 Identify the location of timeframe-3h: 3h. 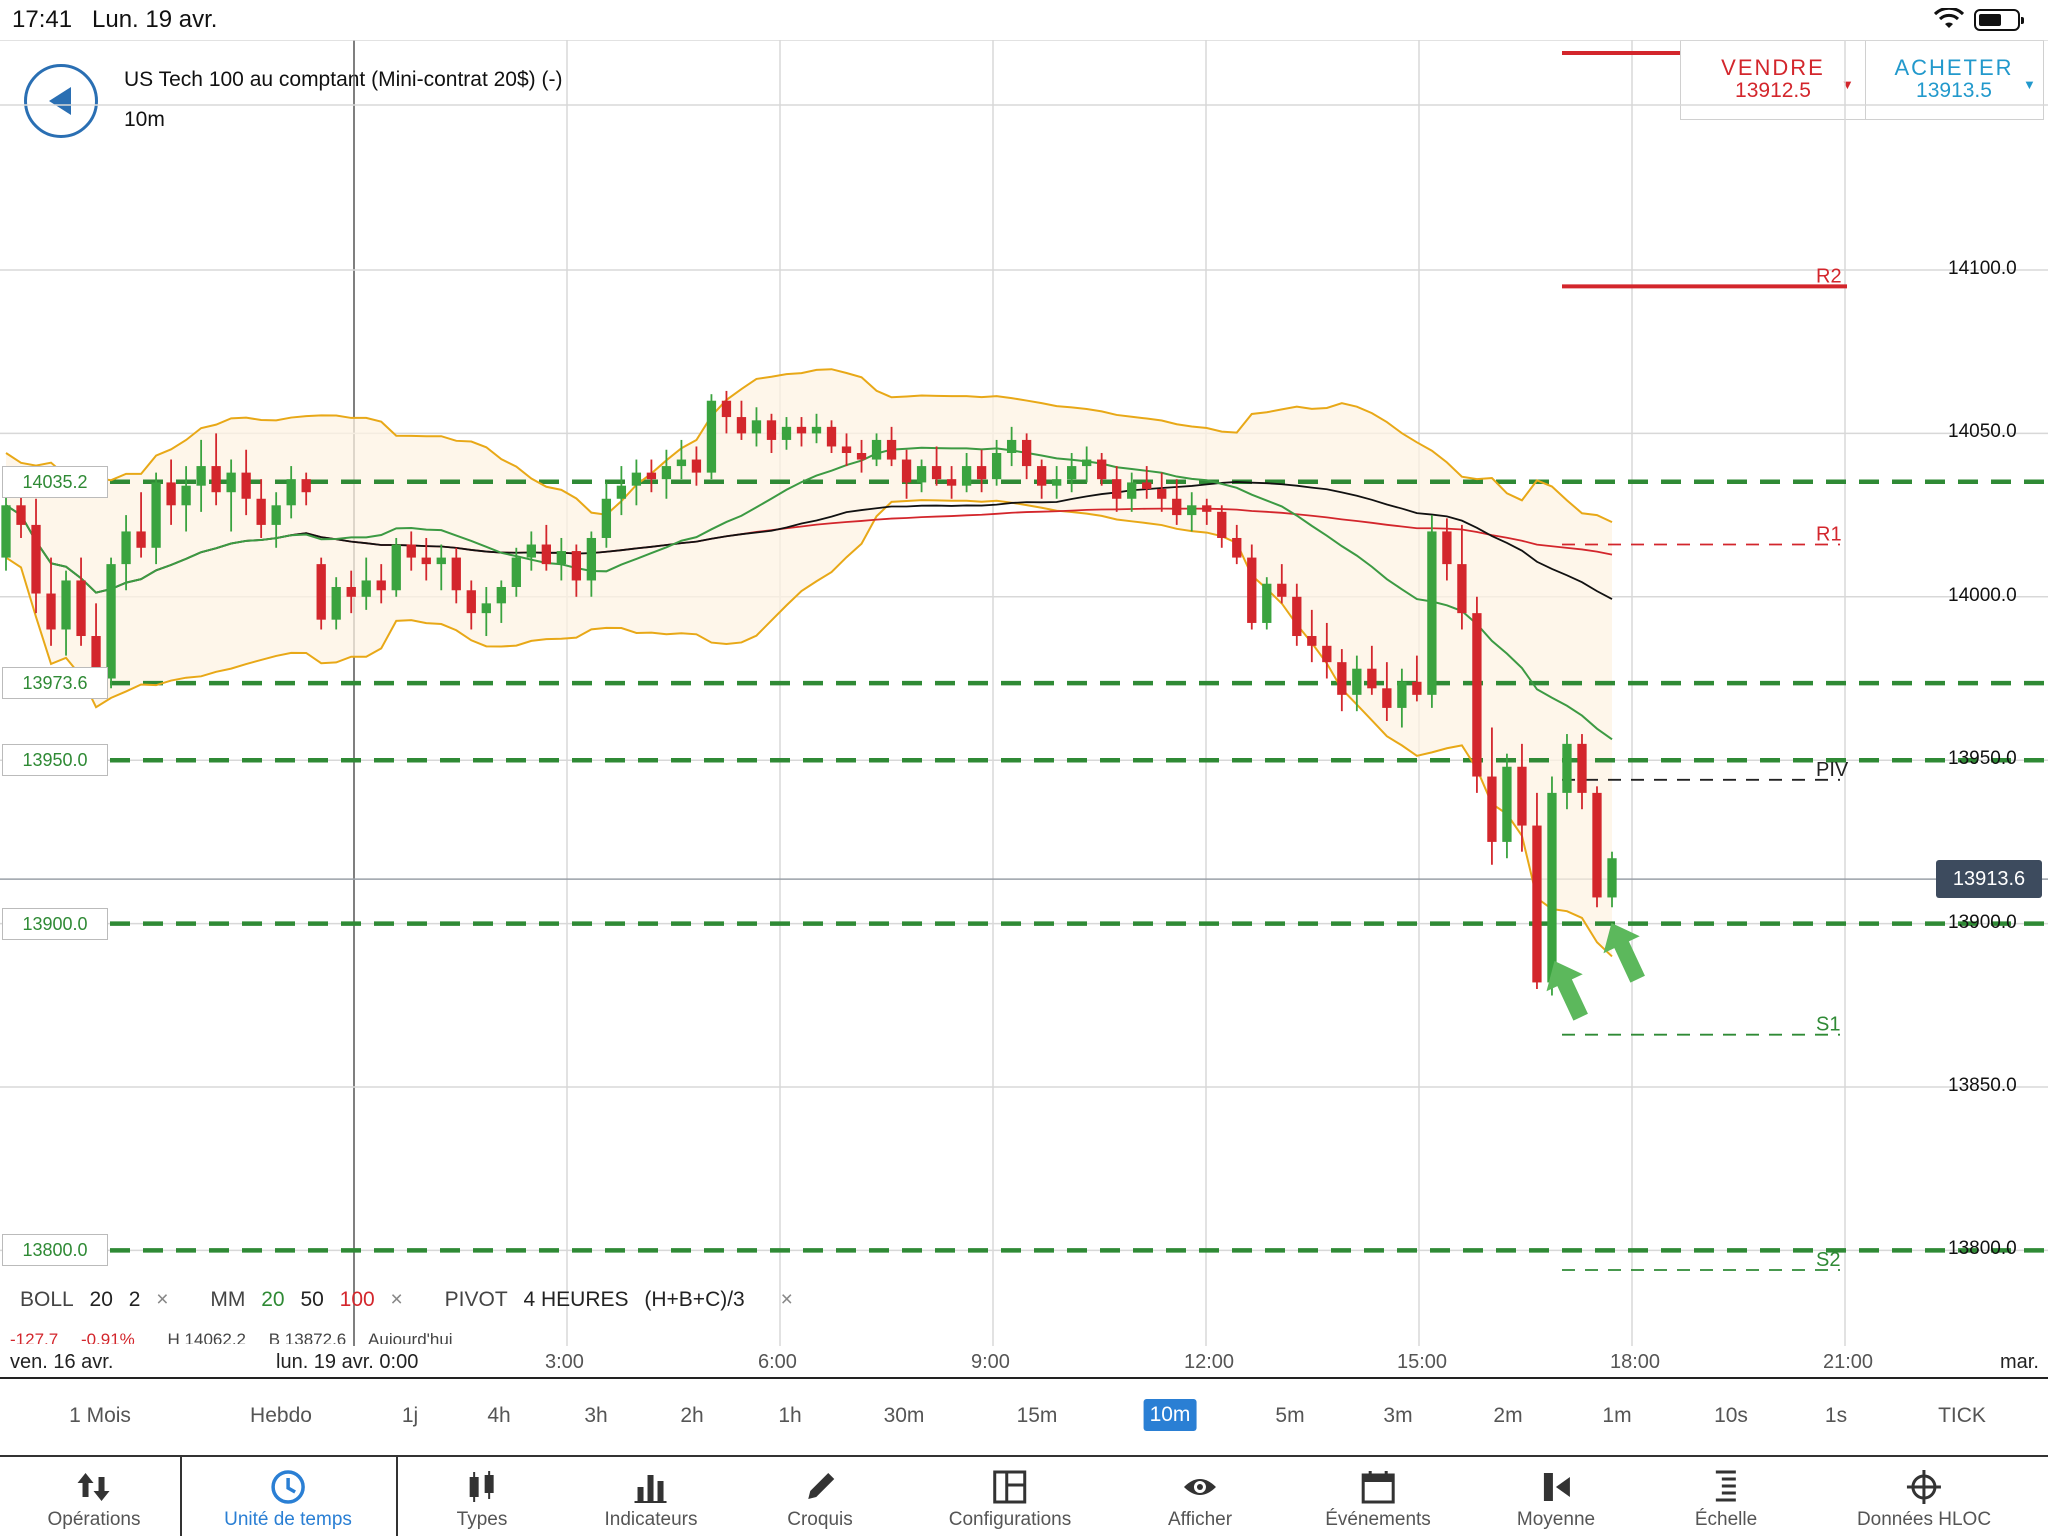
(596, 1415).